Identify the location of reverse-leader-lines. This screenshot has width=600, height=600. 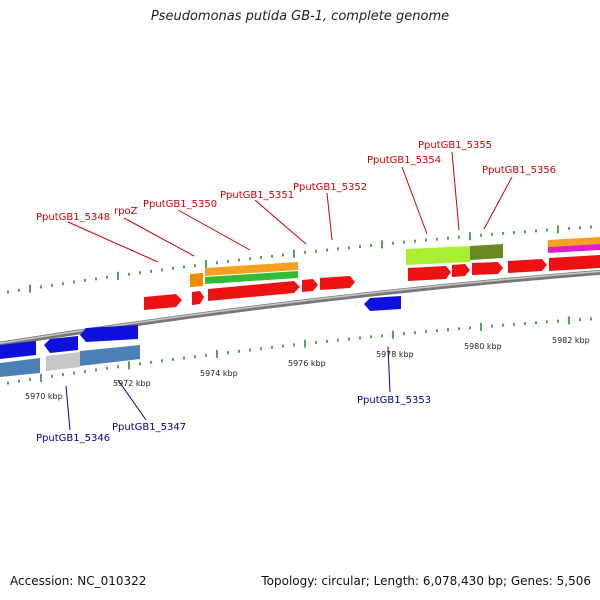
(228, 388).